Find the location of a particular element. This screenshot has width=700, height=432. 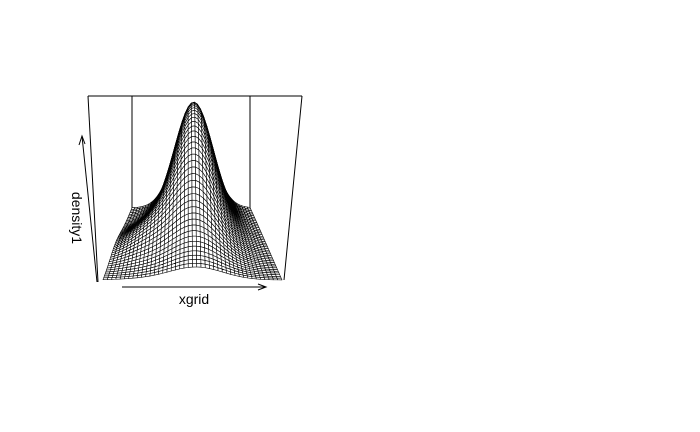

z-axis-arrowhead is located at coordinates (82, 140).